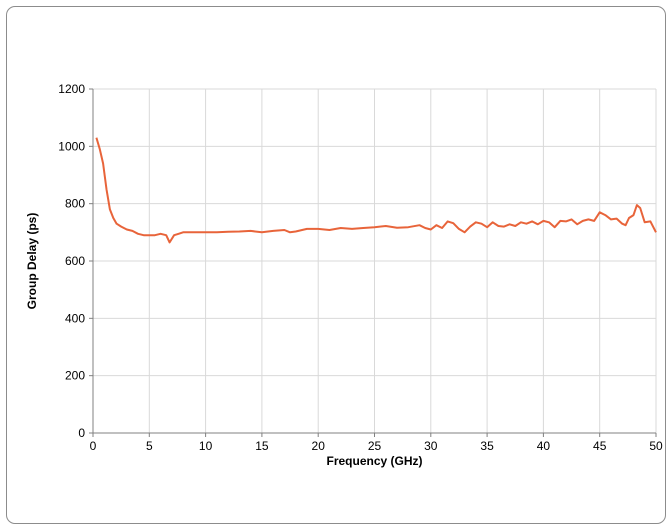  Describe the element at coordinates (656, 446) in the screenshot. I see `x-tick-label: 50` at that location.